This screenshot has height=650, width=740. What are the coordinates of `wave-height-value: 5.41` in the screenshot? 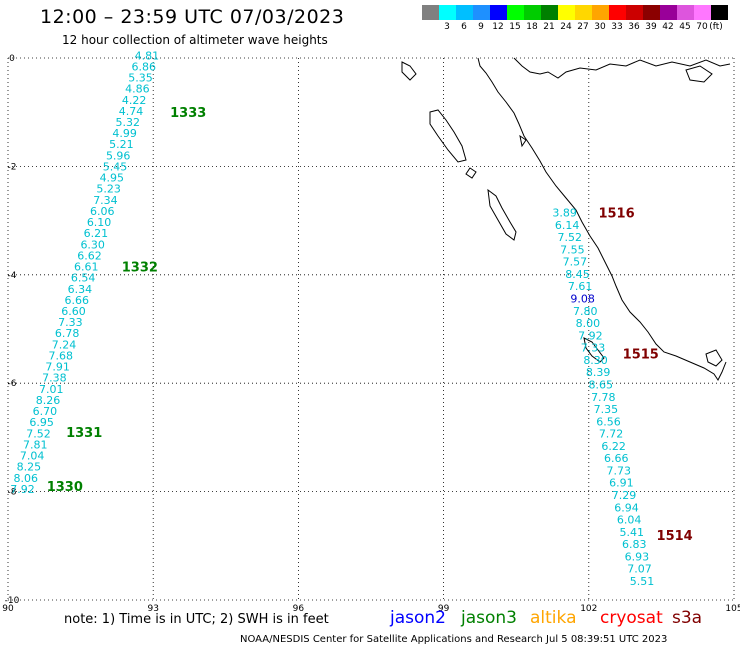 It's located at (631, 532).